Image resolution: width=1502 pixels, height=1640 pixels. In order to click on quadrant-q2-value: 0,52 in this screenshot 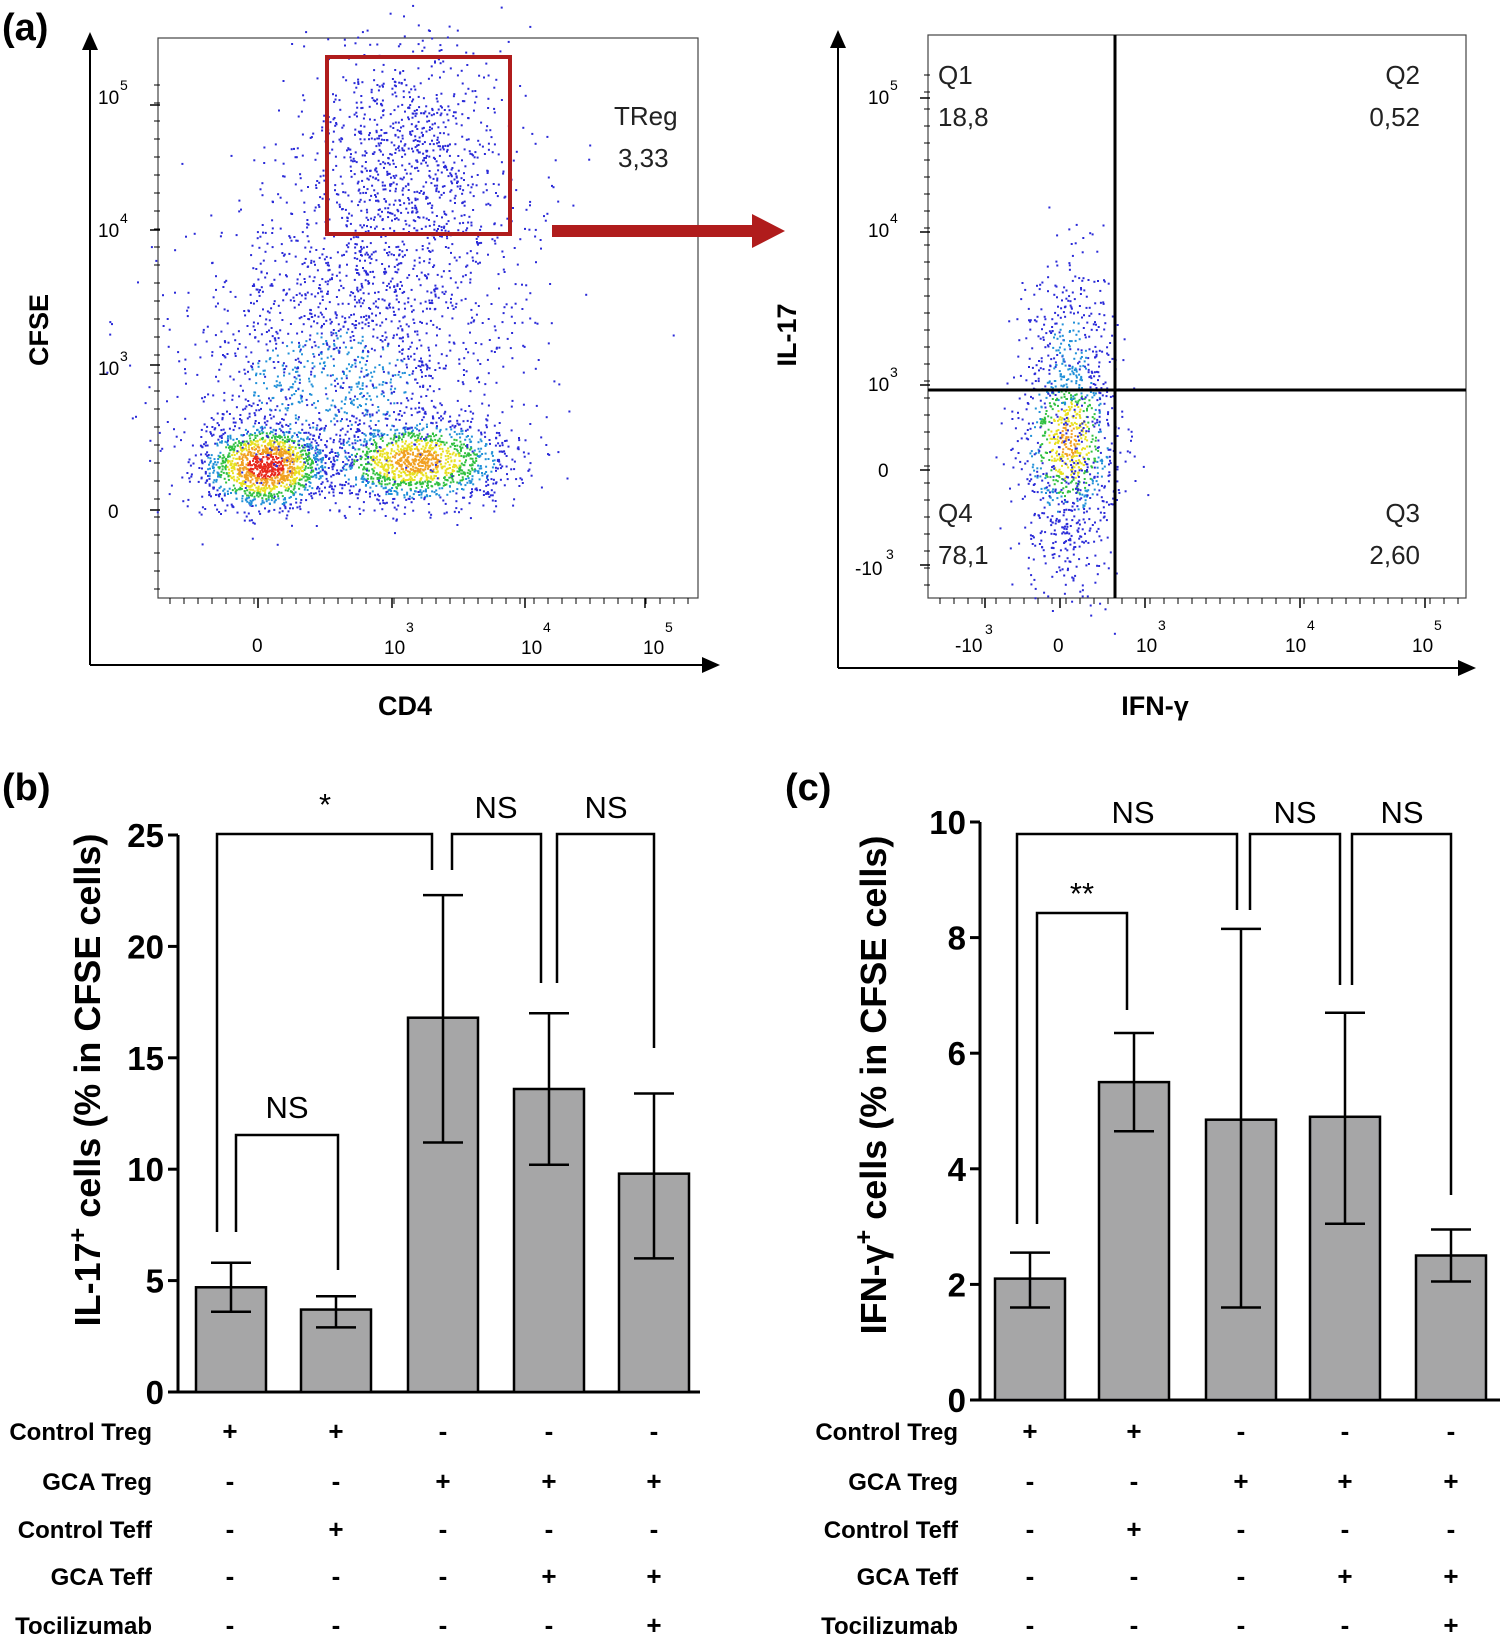, I will do `click(1394, 117)`.